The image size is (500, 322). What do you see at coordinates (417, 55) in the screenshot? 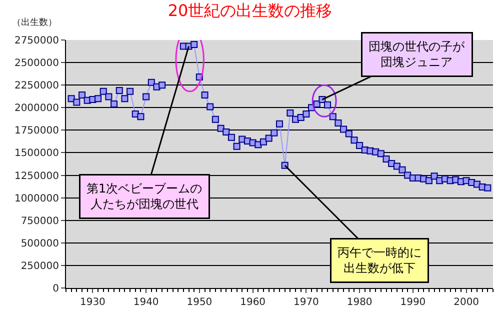
I see `annotation: 団塊の世代の子が団塊ジュニア` at bounding box center [417, 55].